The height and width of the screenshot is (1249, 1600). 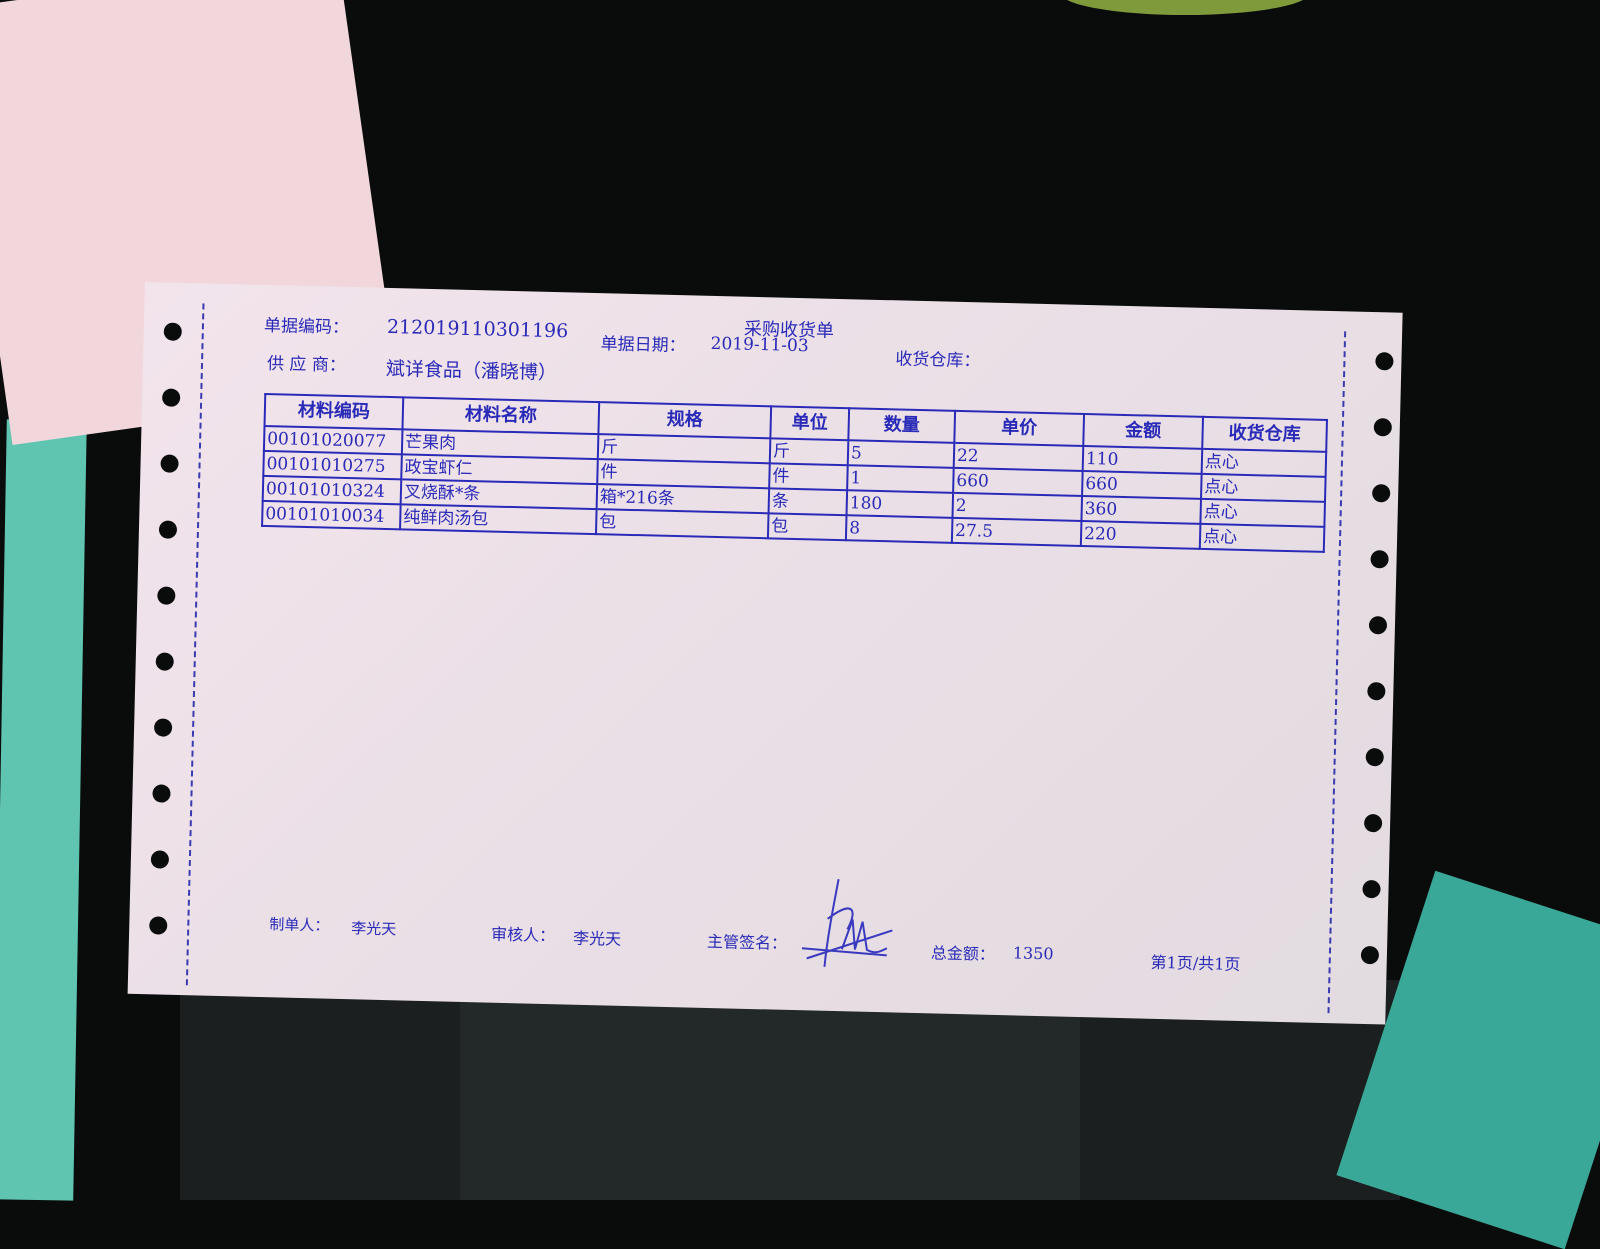 I want to click on cell-qty: 8, so click(x=899, y=529).